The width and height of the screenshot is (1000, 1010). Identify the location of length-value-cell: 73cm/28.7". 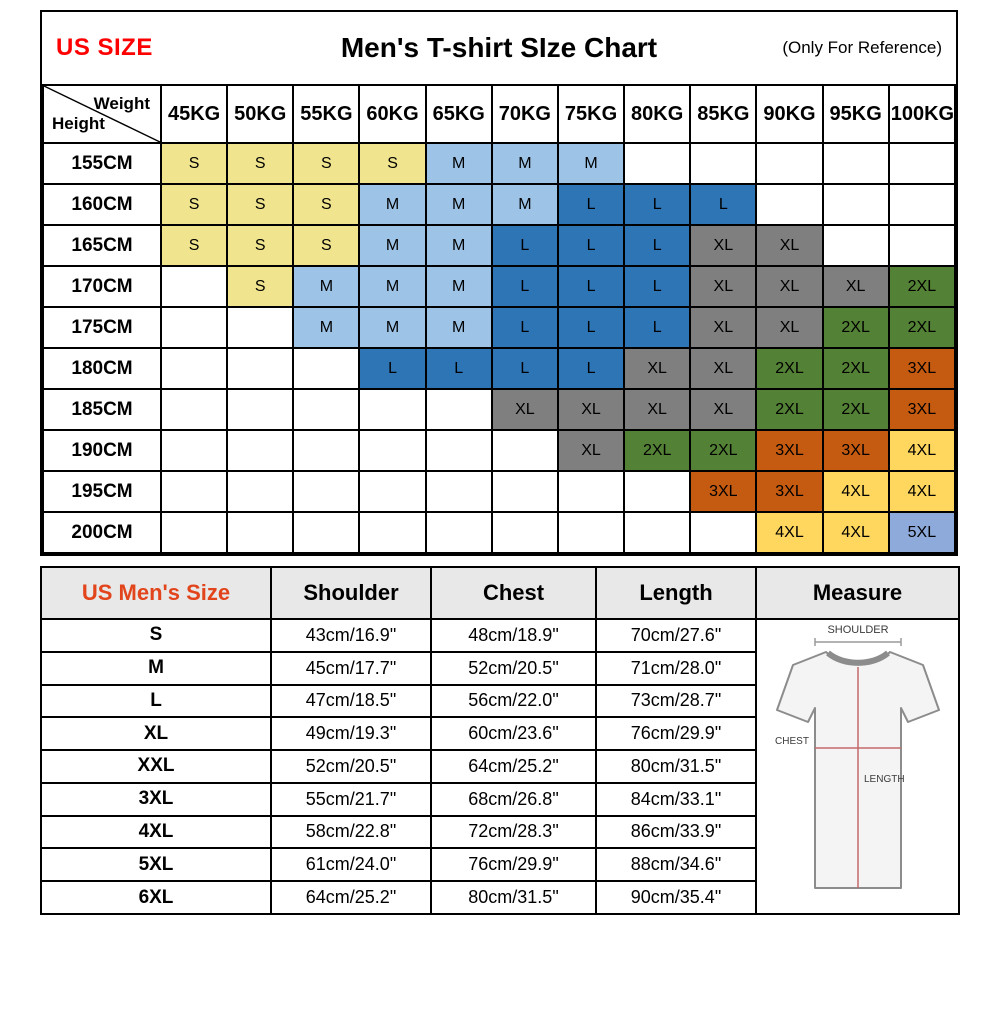
(676, 701).